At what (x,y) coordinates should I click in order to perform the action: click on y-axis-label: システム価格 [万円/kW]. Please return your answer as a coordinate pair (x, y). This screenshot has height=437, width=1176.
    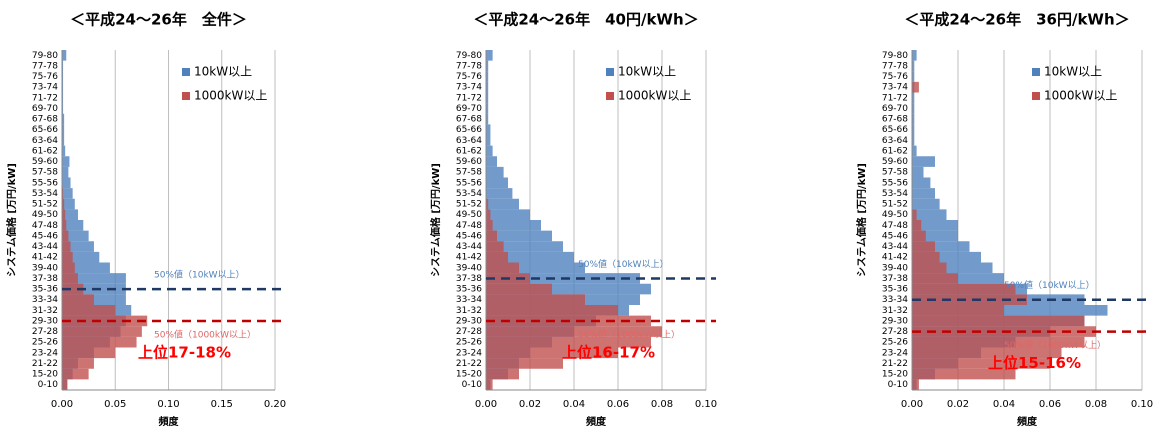
    Looking at the image, I should click on (11, 220).